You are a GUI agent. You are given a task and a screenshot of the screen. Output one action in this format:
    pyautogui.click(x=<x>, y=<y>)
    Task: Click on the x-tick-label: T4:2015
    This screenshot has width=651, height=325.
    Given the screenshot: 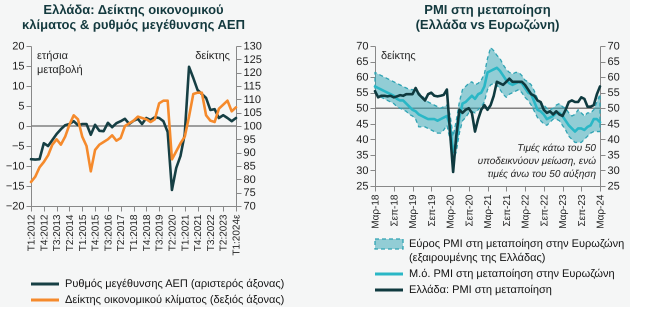 What is the action you would take?
    pyautogui.click(x=96, y=233)
    